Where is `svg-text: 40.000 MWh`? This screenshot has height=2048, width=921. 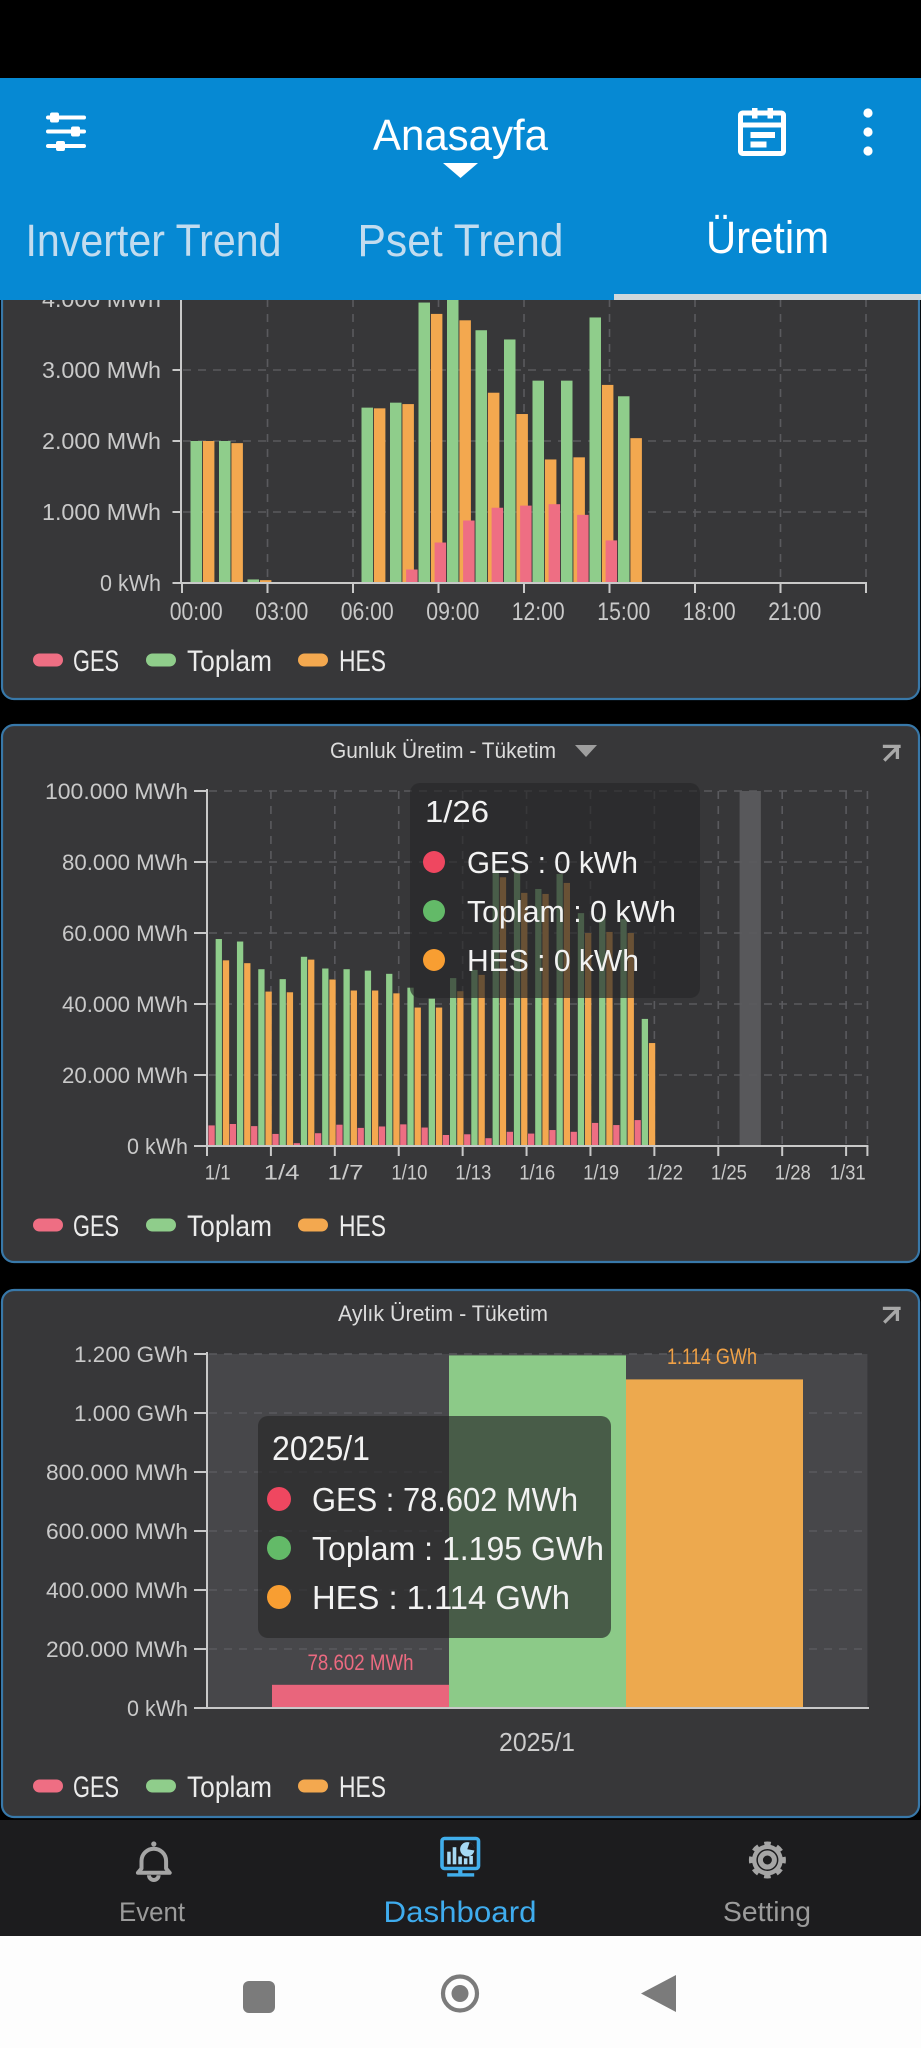 svg-text: 40.000 MWh is located at coordinates (125, 1004).